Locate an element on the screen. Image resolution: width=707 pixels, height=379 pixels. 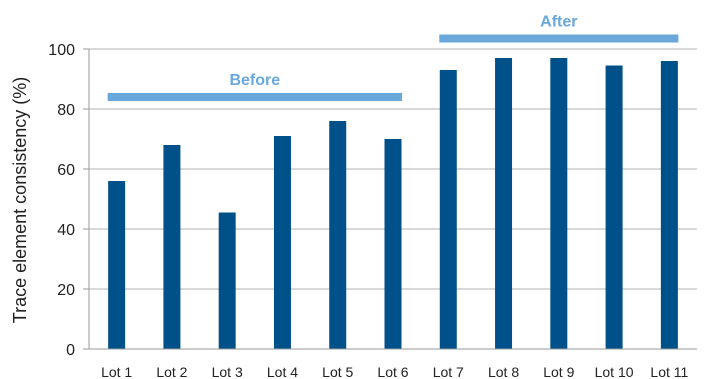
x-tick-label: Lot 8 is located at coordinates (503, 371).